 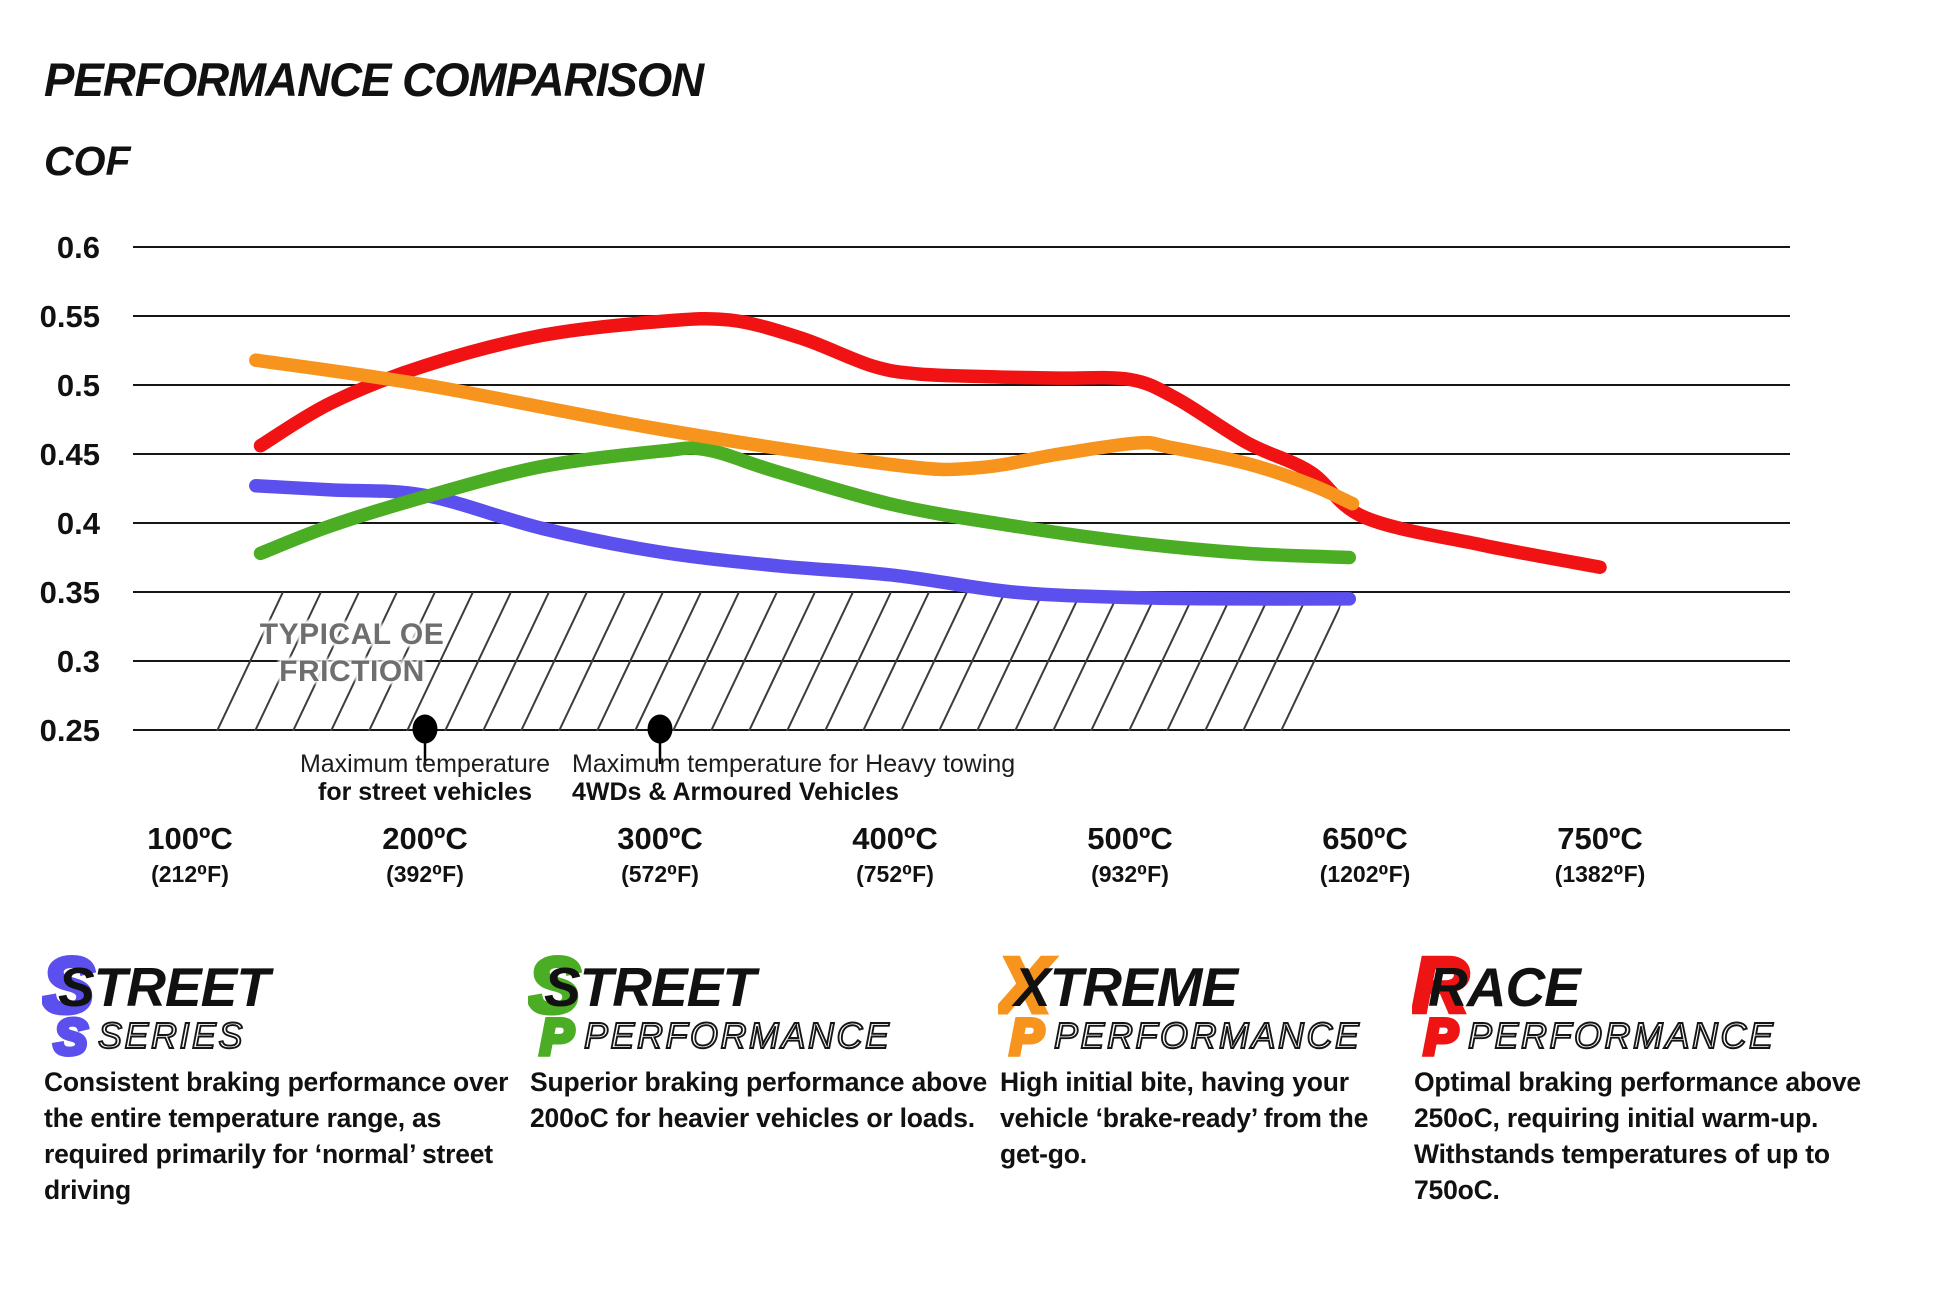 I want to click on race-performance-word: RACE, so click(x=1505, y=987).